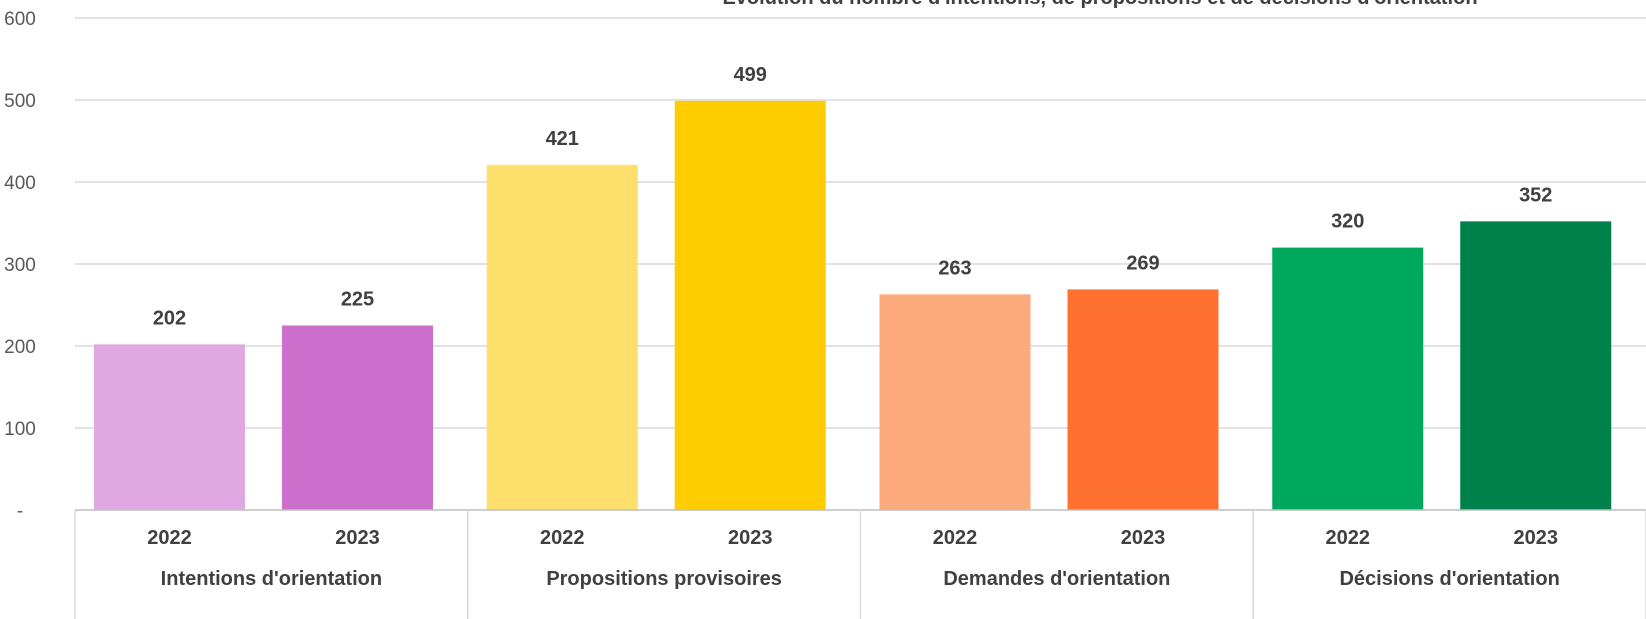 The image size is (1646, 619). I want to click on y-tick-label: 100, so click(20, 429).